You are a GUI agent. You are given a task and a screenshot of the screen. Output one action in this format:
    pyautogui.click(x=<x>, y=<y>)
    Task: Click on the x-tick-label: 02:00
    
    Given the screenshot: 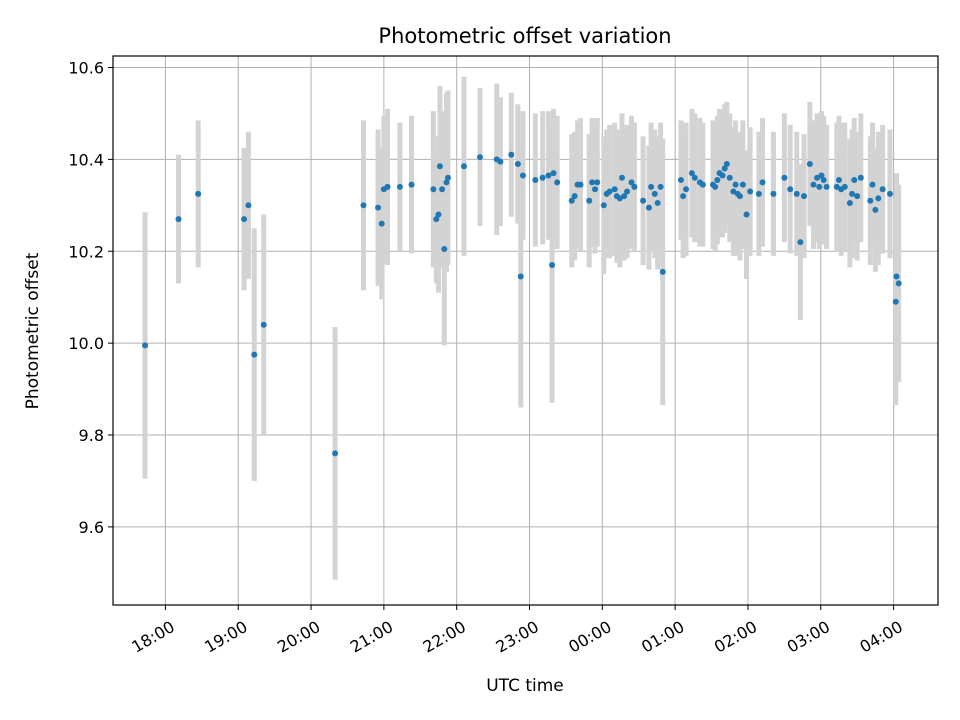 What is the action you would take?
    pyautogui.click(x=735, y=637)
    